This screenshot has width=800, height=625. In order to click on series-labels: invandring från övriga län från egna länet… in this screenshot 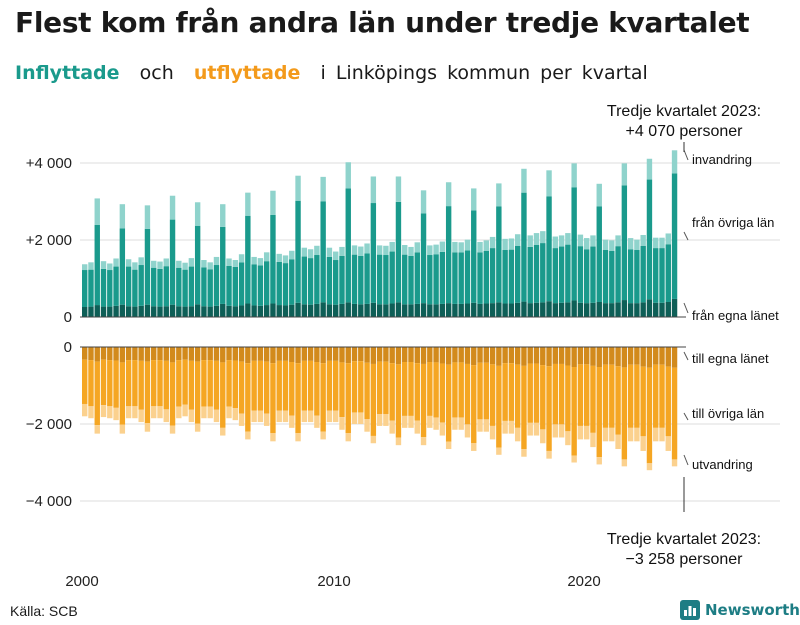, I will do `click(731, 310)`.